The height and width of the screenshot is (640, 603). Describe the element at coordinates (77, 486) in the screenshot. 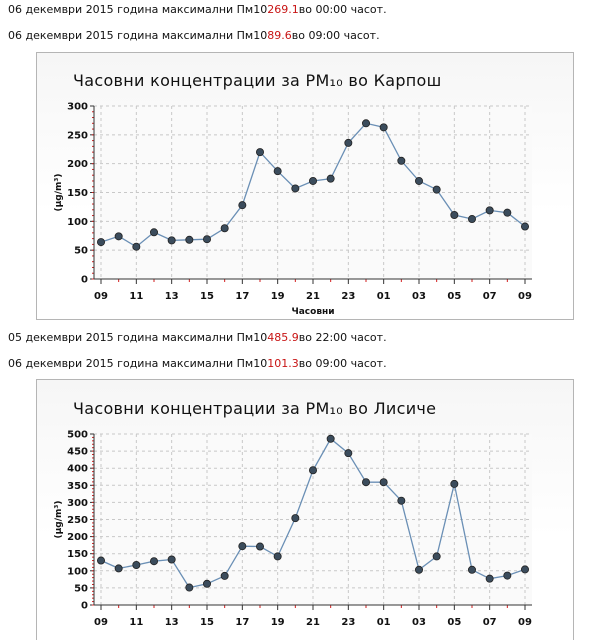

I see `ytick-label: 350` at that location.